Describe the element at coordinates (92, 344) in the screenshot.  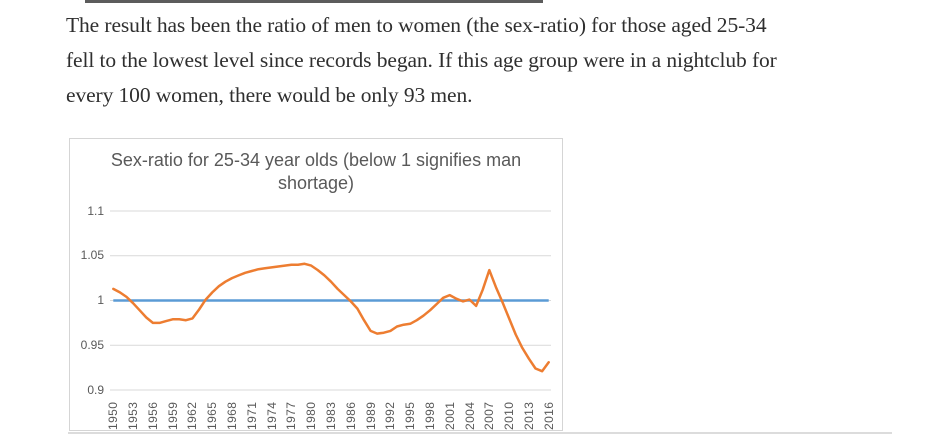
I see `y-tick-label: 0.95` at that location.